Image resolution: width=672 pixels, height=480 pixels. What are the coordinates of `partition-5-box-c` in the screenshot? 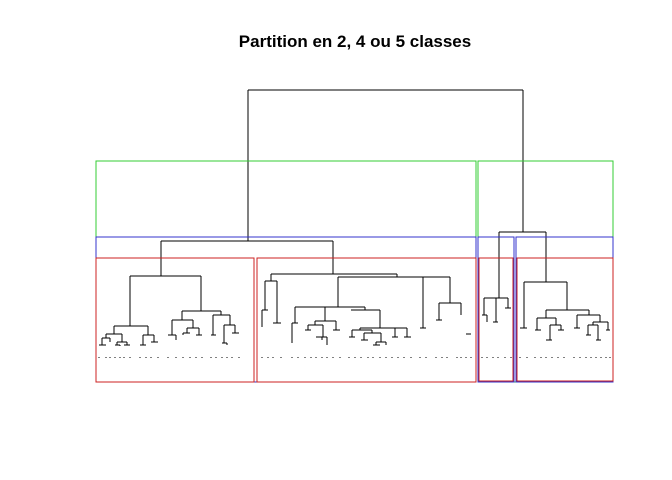 It's located at (496, 319).